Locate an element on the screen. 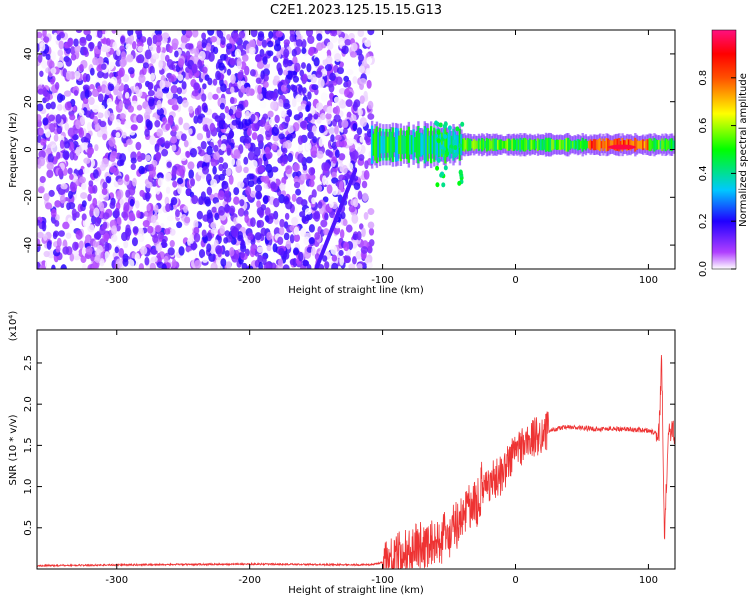 This screenshot has width=750, height=600. x-tick-label: 100 is located at coordinates (648, 280).